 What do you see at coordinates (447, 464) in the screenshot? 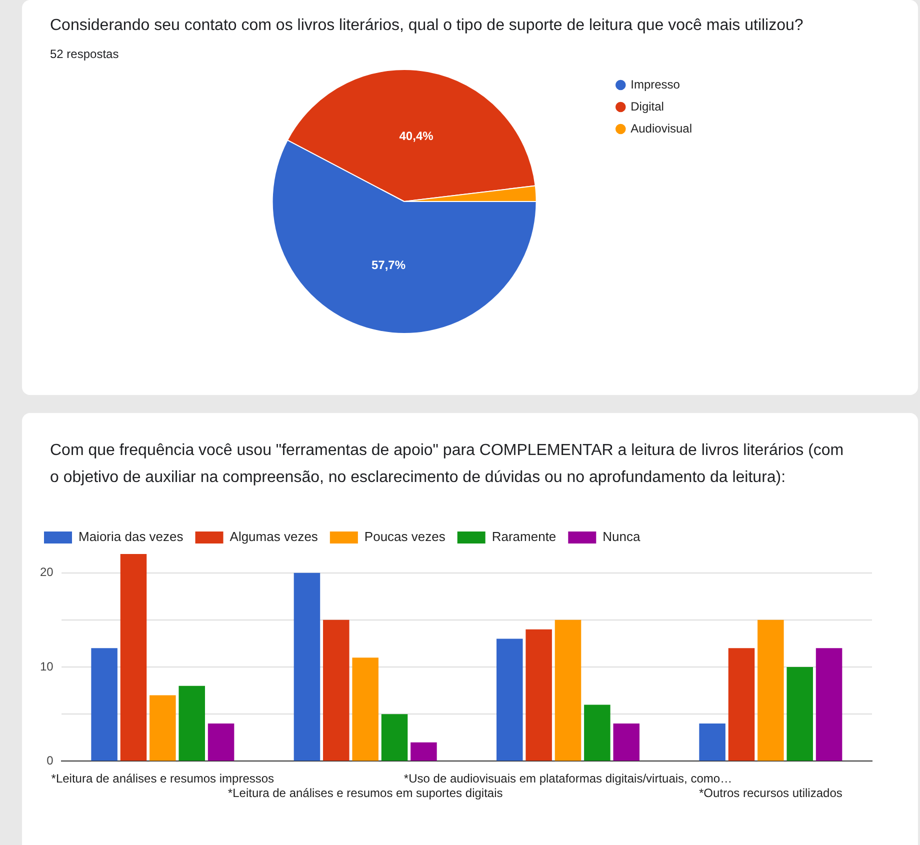
I see `chart-title: Com que frequência você usou "ferramentas de apoio" para COMPLEMENTAR a leitura de livros literários (com o objetivo de auxiliar na compreensão, no esclarecimento de dúvidas ou no aprofundamento da leitura):` at bounding box center [447, 464].